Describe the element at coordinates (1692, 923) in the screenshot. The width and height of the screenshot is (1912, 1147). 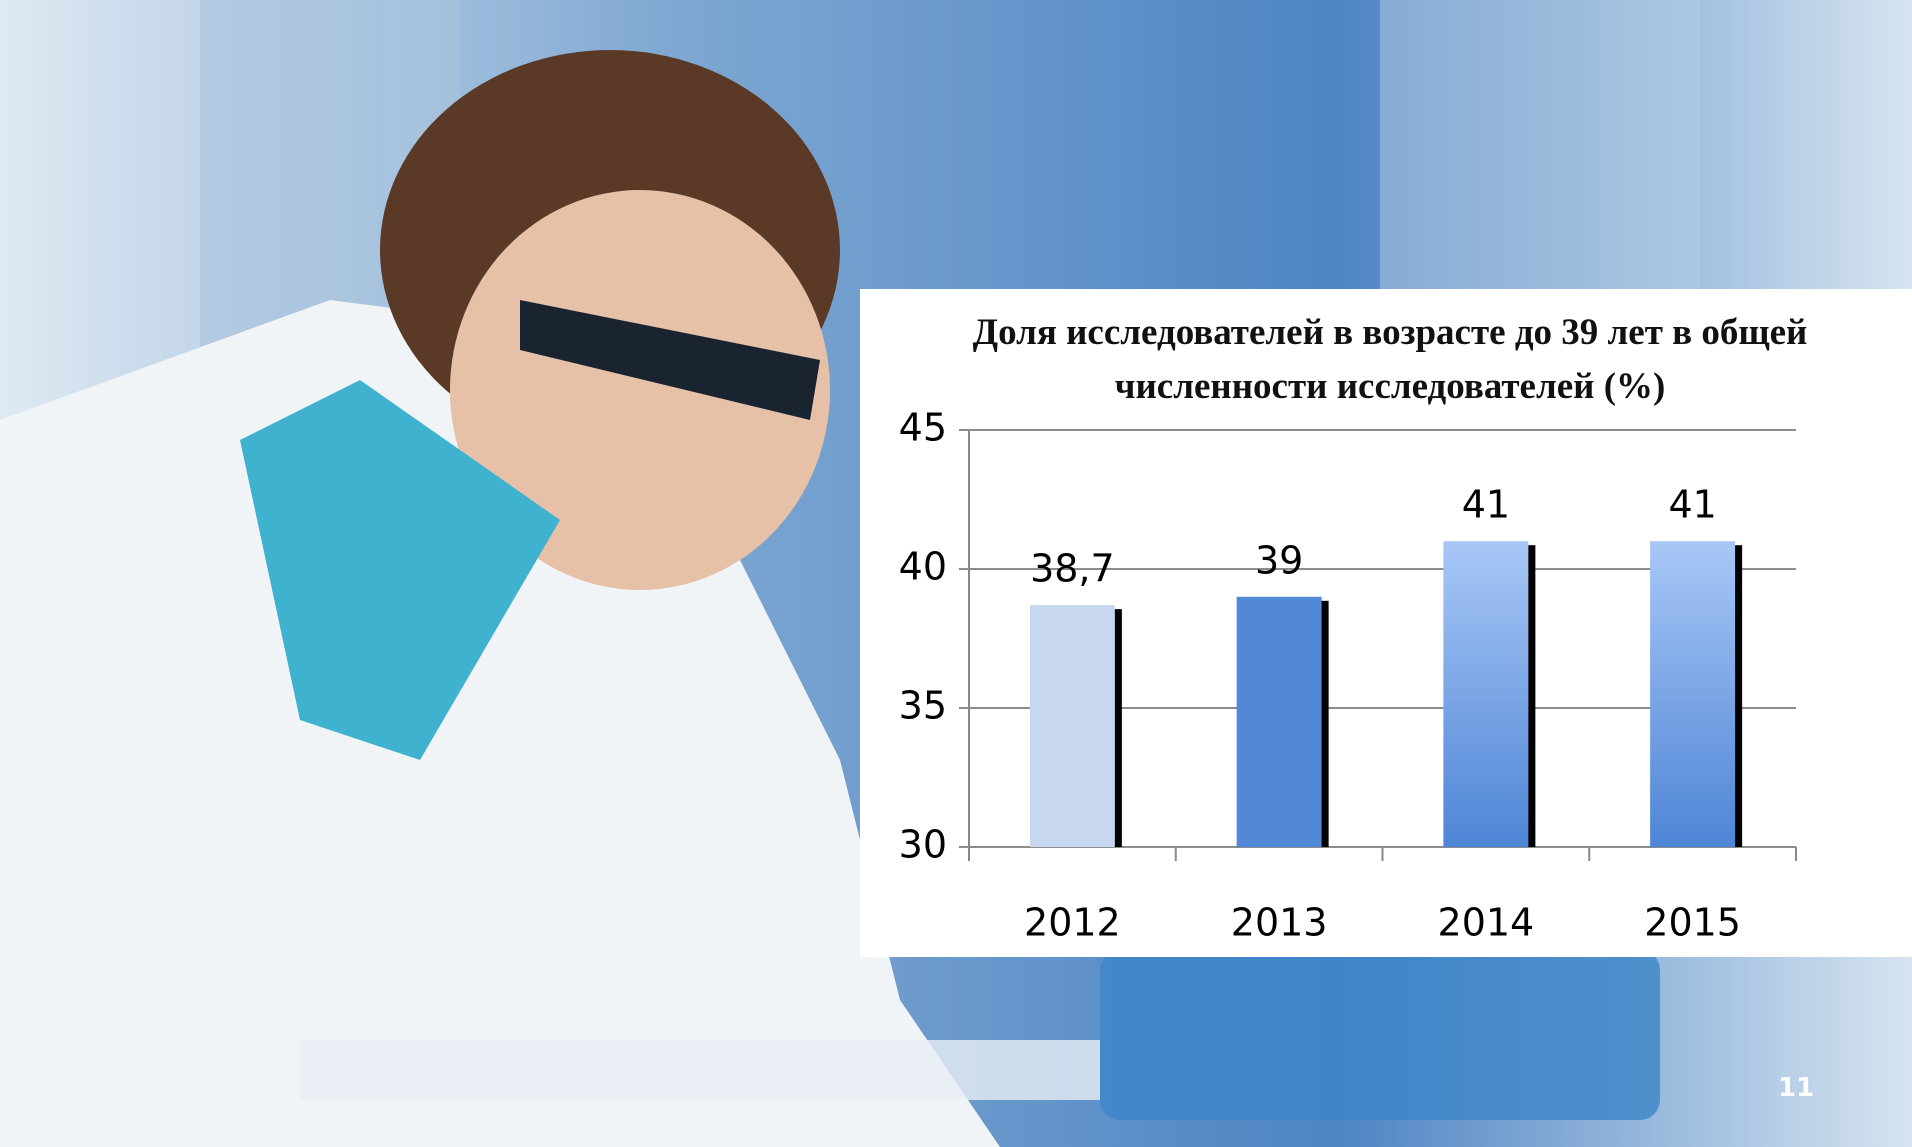
I see `x-tick-label: 2015` at that location.